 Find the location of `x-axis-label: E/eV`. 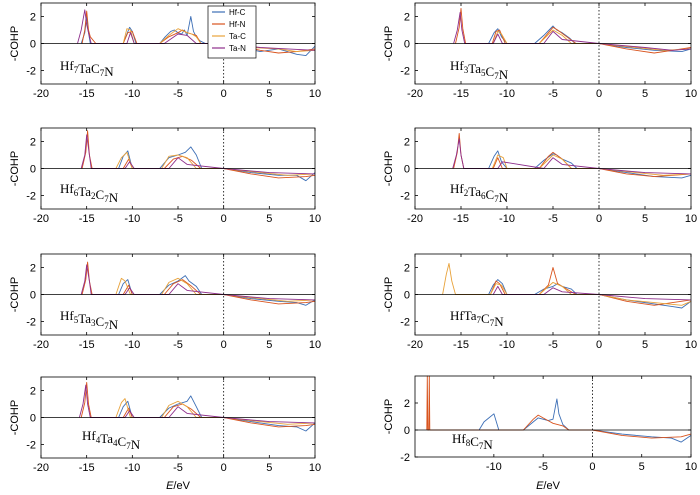

x-axis-label: E/eV is located at coordinates (178, 486).